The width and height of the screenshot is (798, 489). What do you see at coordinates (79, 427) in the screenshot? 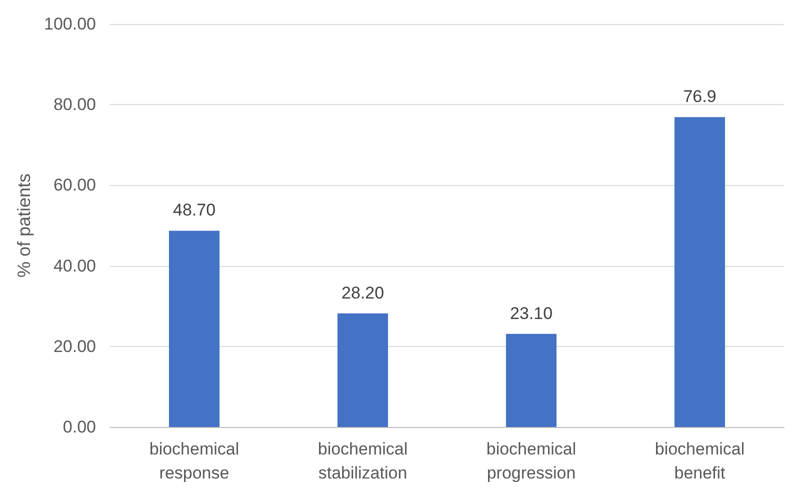
I see `y-tick-label: 0.00` at bounding box center [79, 427].